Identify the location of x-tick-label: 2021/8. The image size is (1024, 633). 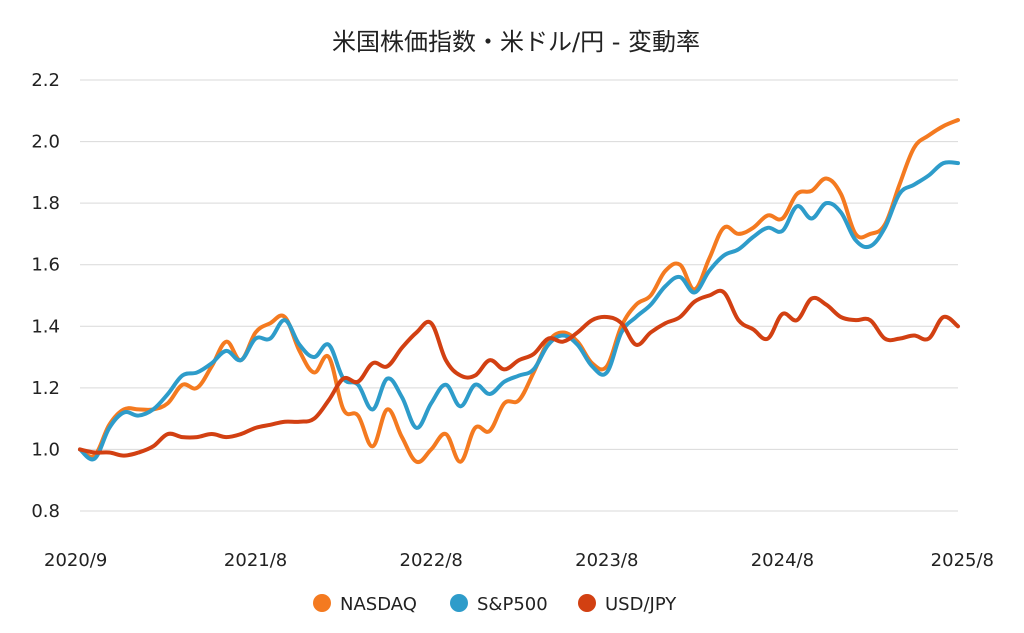
(255, 560).